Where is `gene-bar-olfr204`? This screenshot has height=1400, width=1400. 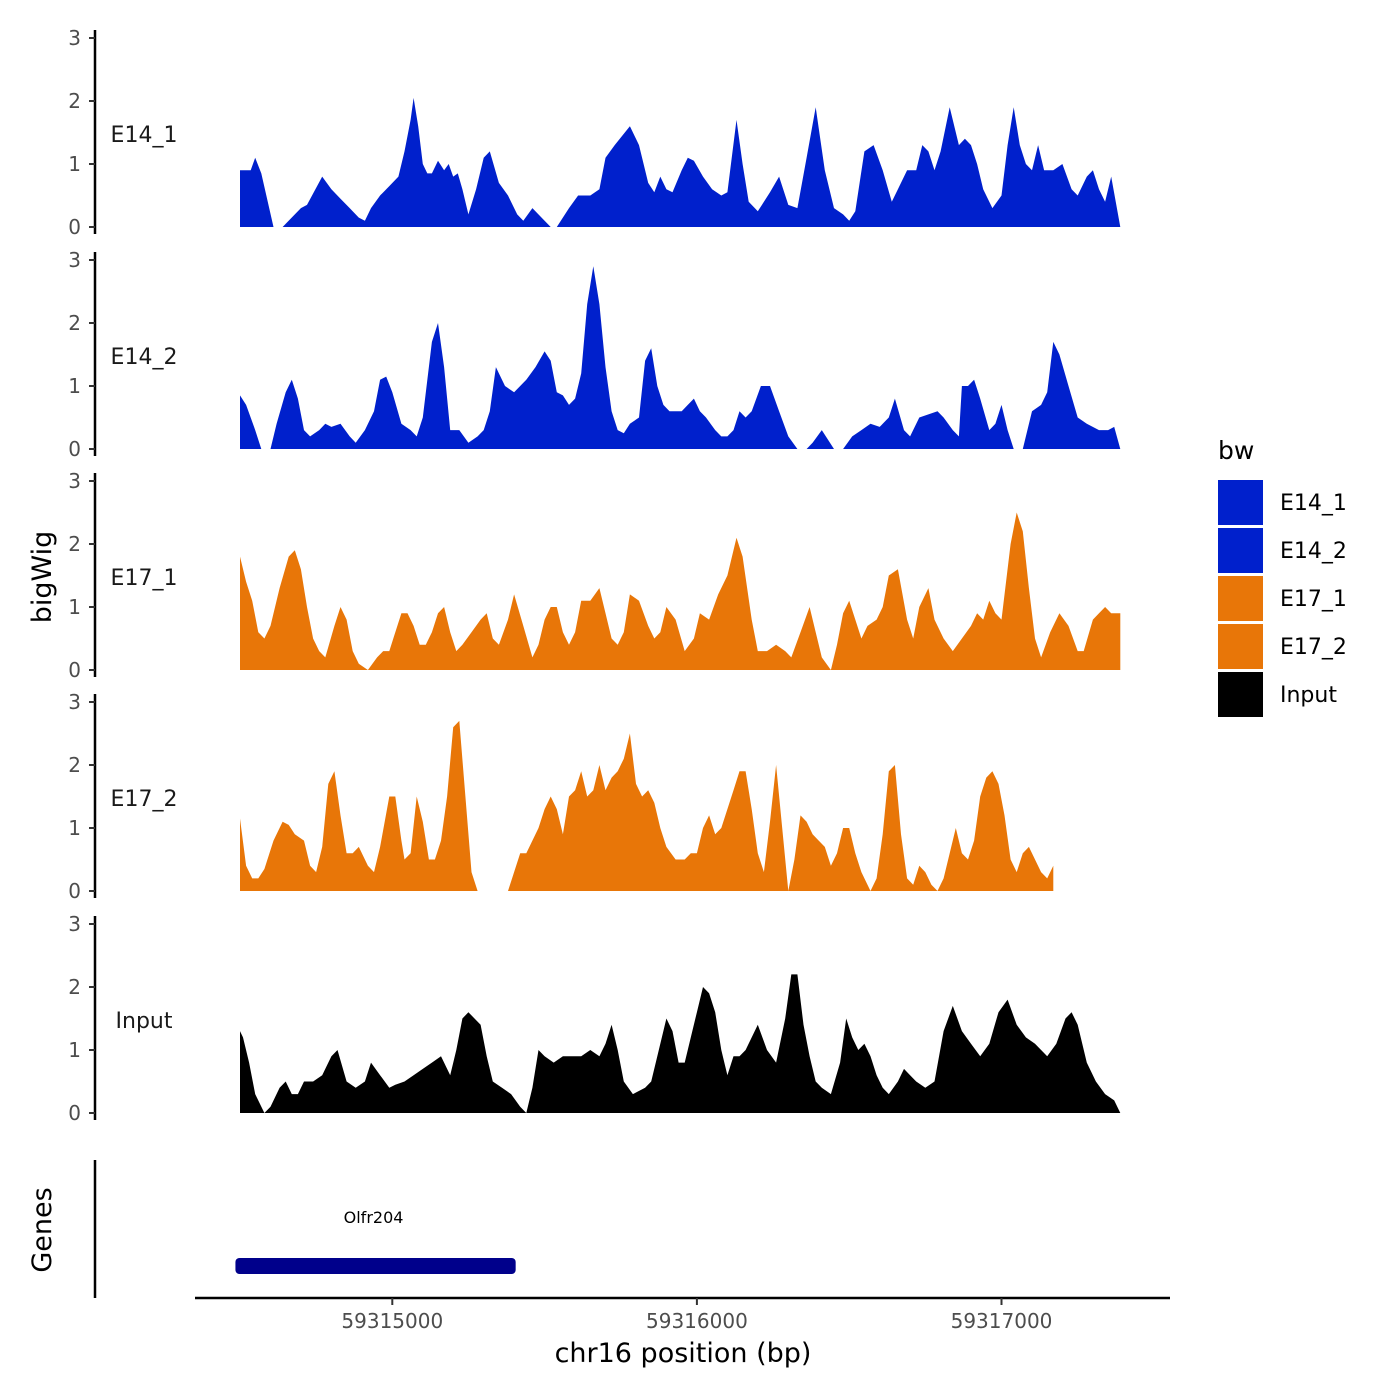 gene-bar-olfr204 is located at coordinates (375, 1266).